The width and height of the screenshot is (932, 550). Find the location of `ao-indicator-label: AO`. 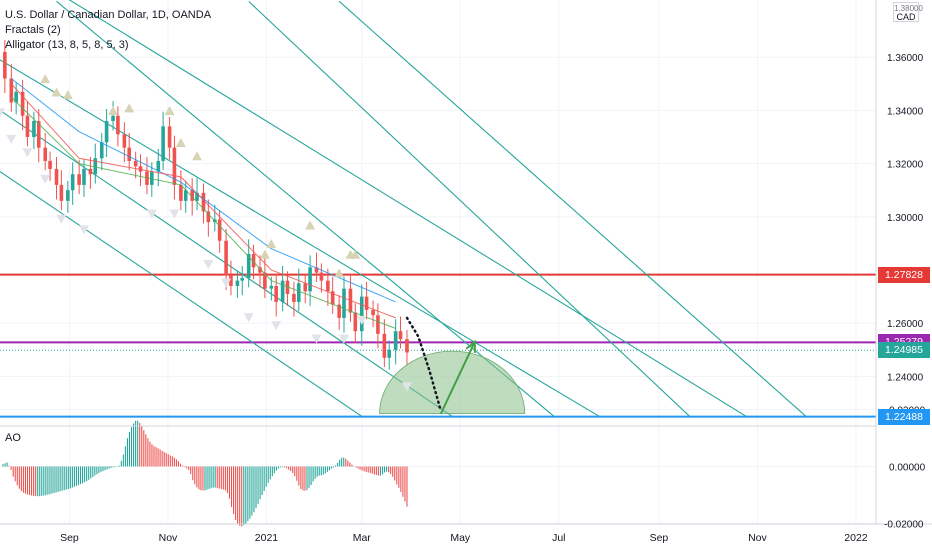

ao-indicator-label: AO is located at coordinates (13, 438).